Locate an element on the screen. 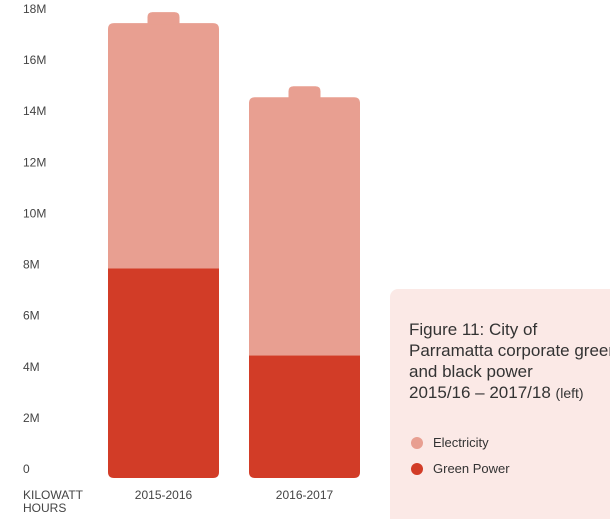 The image size is (610, 519). legend-item-electricity: Electricity is located at coordinates (450, 442).